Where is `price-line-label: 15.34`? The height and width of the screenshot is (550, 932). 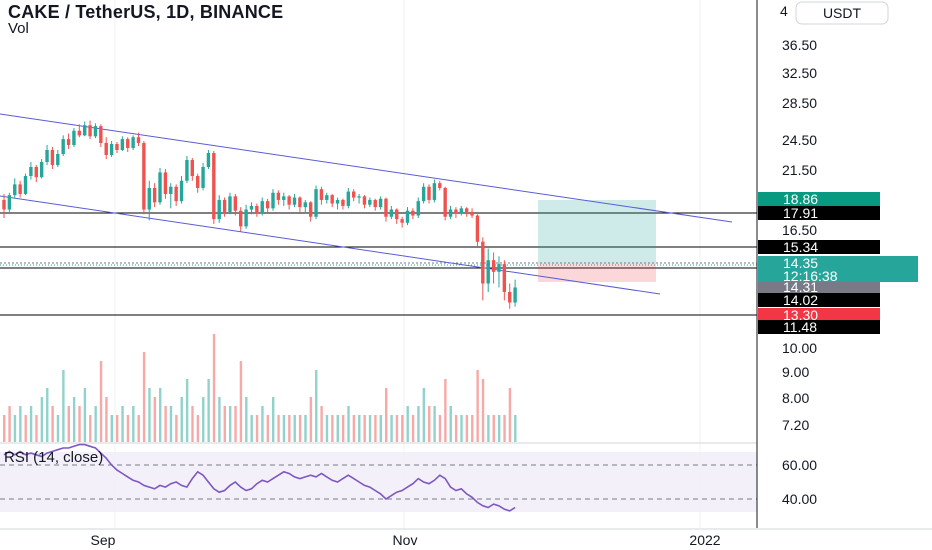
price-line-label: 15.34 is located at coordinates (800, 247).